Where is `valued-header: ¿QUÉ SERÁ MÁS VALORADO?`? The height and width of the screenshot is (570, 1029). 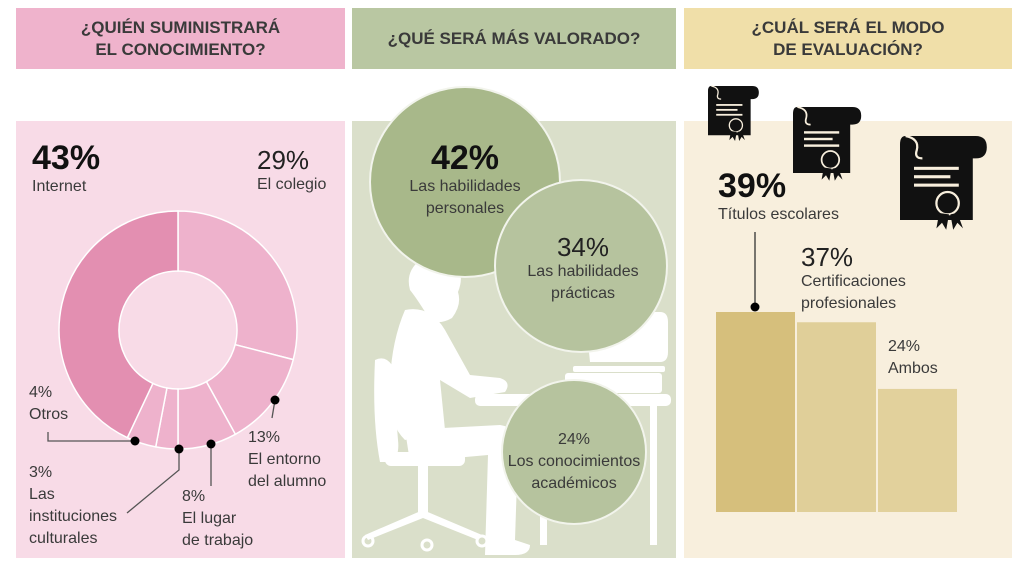 valued-header: ¿QUÉ SERÁ MÁS VALORADO? is located at coordinates (514, 38).